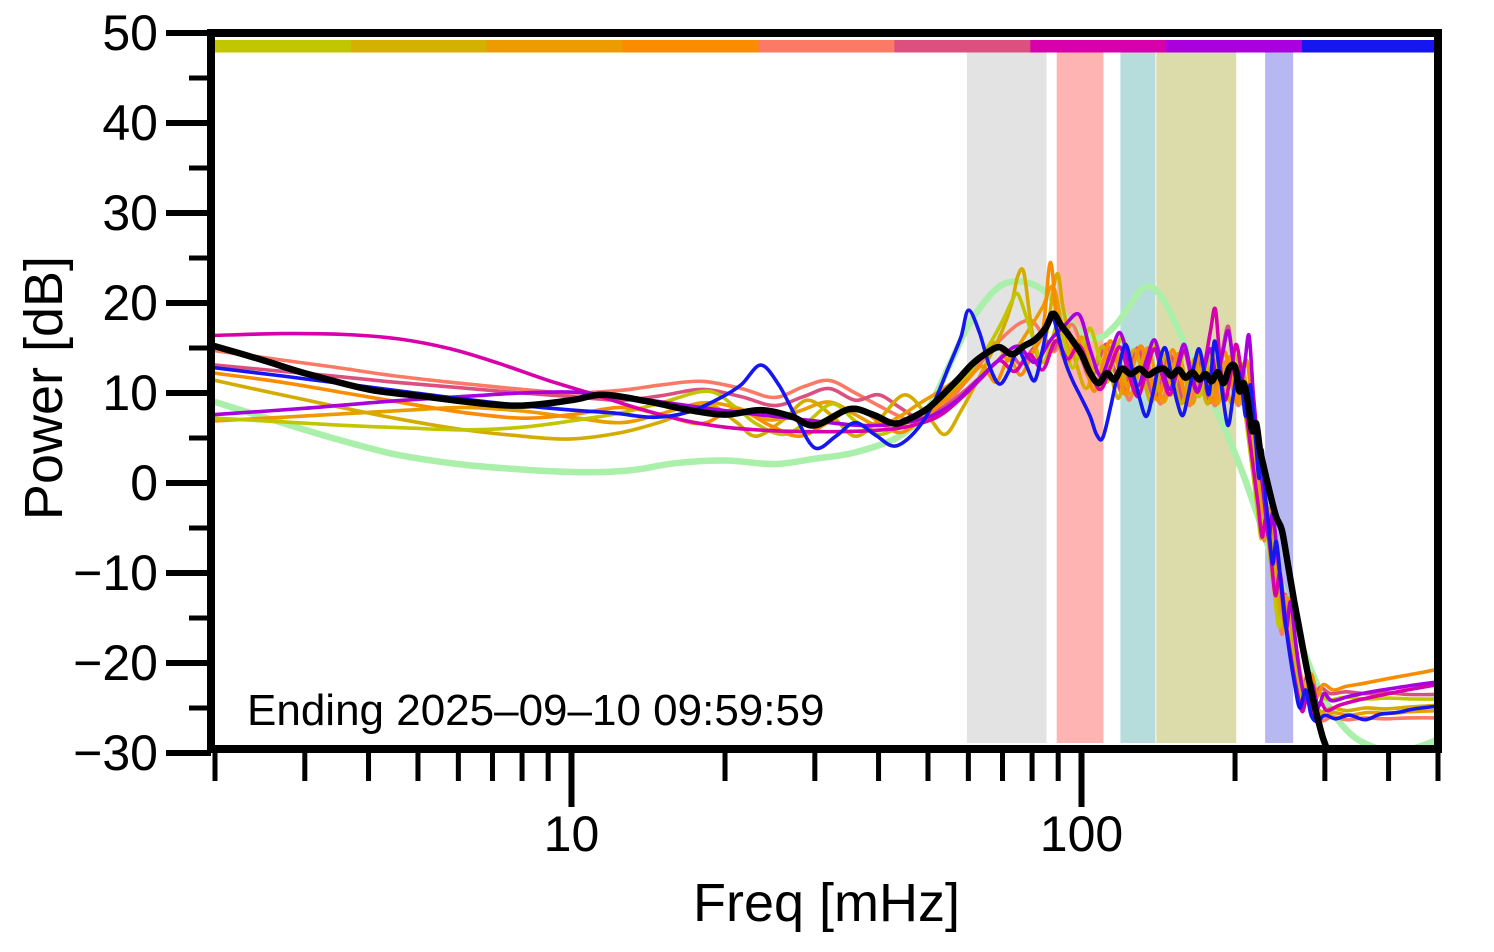 The height and width of the screenshot is (952, 1494). Describe the element at coordinates (572, 834) in the screenshot. I see `x-tick-label: 10` at that location.